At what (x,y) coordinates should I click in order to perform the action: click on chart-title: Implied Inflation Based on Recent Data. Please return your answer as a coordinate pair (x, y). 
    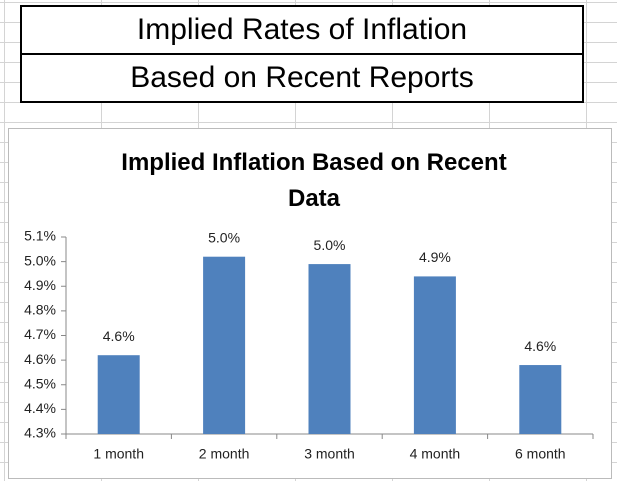
    Looking at the image, I should click on (314, 180).